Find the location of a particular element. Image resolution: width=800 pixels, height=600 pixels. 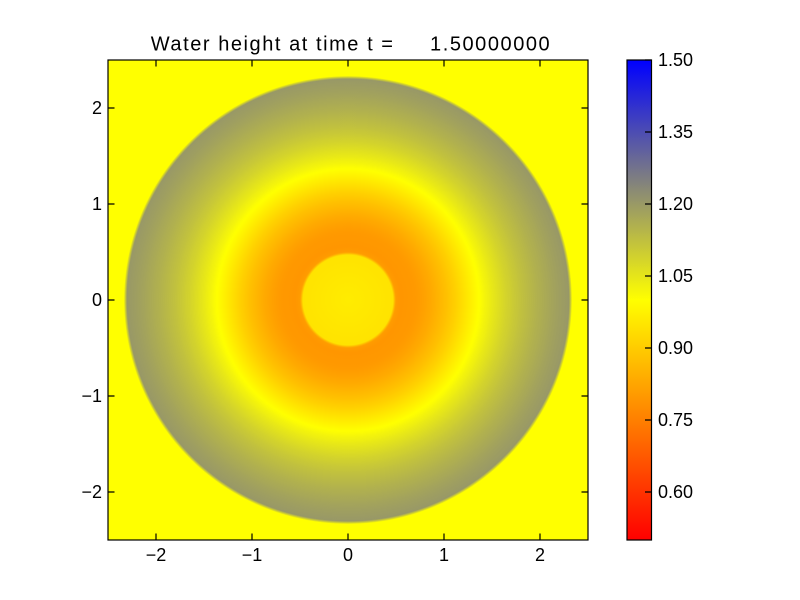

svg-text:Water height at time t = 1: Water height at time t = 1.50000000 is located at coordinates (351, 45).